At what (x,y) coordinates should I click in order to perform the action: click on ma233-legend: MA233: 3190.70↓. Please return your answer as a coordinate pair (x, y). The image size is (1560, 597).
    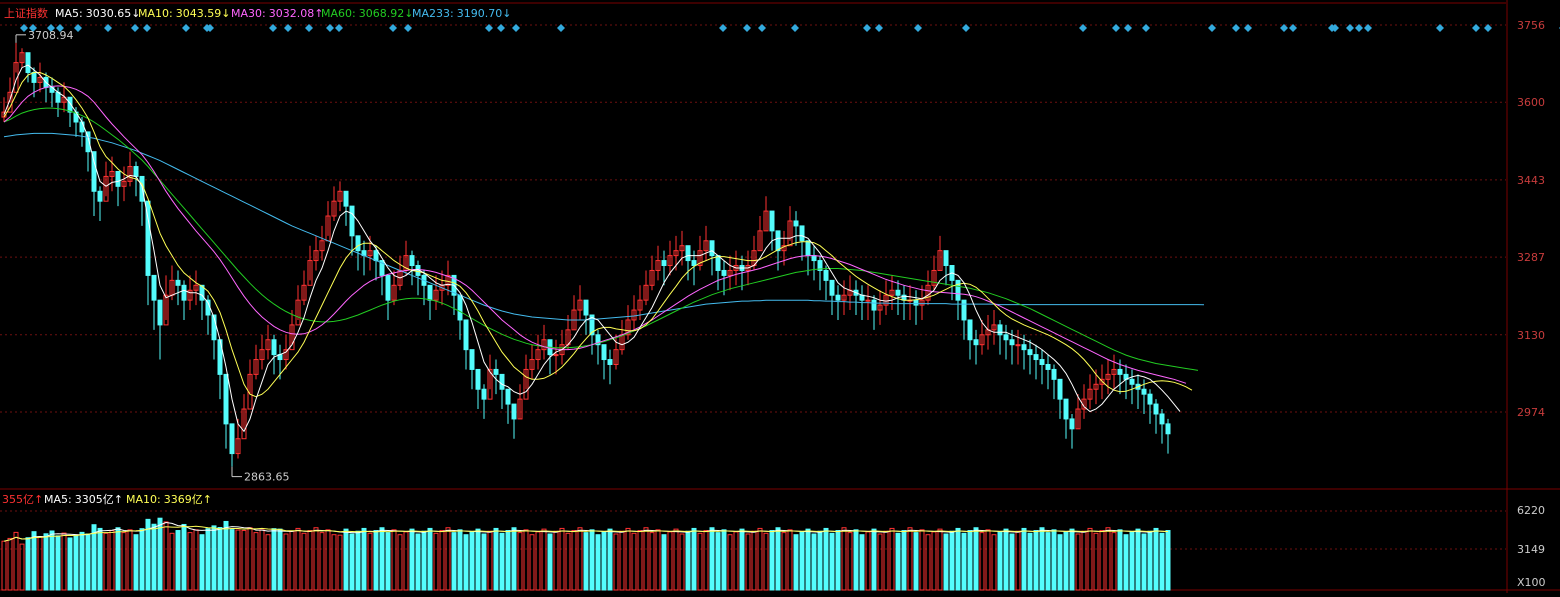
    Looking at the image, I should click on (461, 13).